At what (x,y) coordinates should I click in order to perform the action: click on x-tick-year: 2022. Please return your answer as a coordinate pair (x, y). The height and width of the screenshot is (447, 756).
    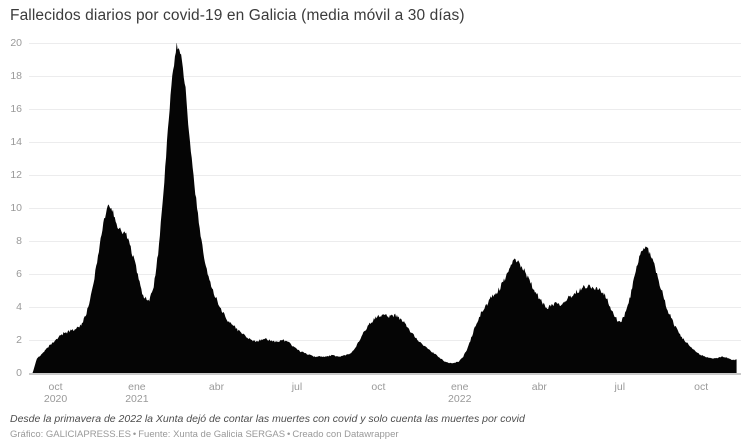
    Looking at the image, I should click on (460, 399).